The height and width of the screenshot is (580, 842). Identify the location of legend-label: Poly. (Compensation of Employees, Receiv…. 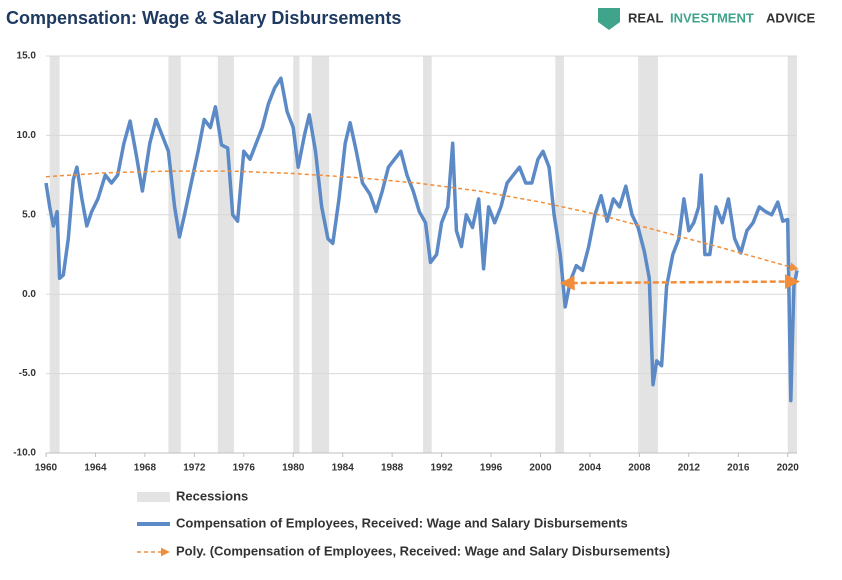
(423, 550).